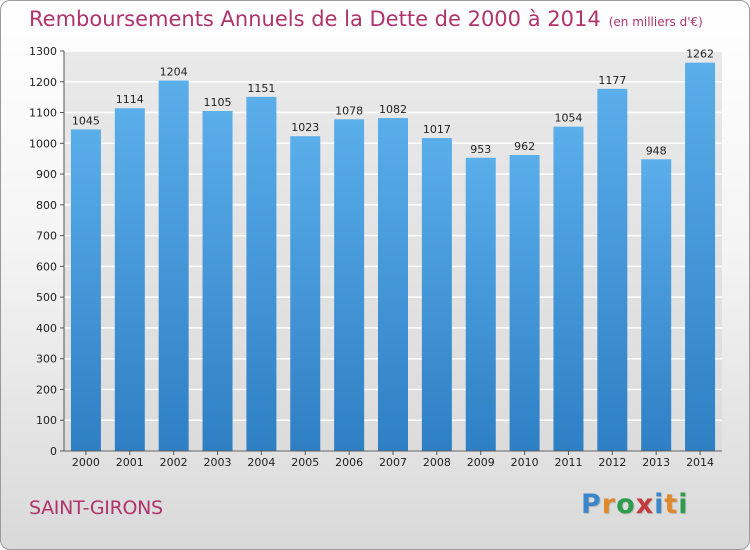 The width and height of the screenshot is (750, 550). I want to click on x-tick-label-2007: 2007, so click(393, 462).